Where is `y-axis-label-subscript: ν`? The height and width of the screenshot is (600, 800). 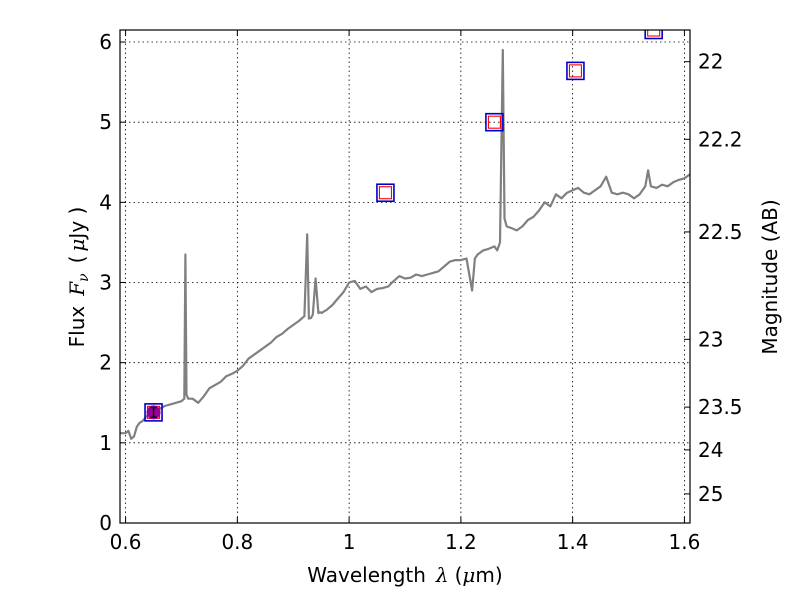 y-axis-label-subscript: ν is located at coordinates (84, 277).